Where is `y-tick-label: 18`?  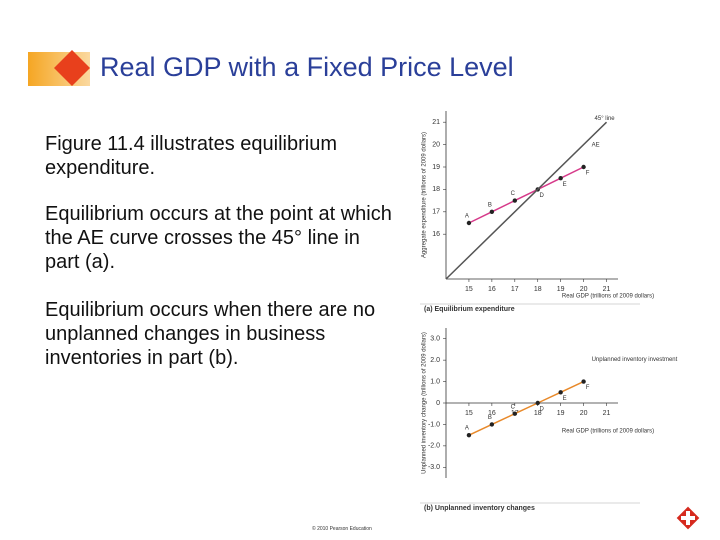 y-tick-label: 18 is located at coordinates (436, 189).